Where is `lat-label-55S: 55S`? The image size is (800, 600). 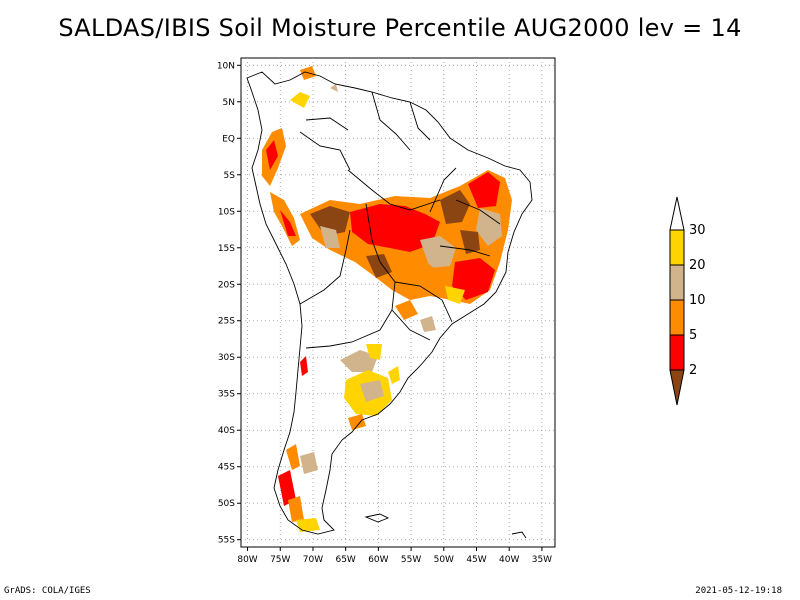 lat-label-55S: 55S is located at coordinates (226, 541).